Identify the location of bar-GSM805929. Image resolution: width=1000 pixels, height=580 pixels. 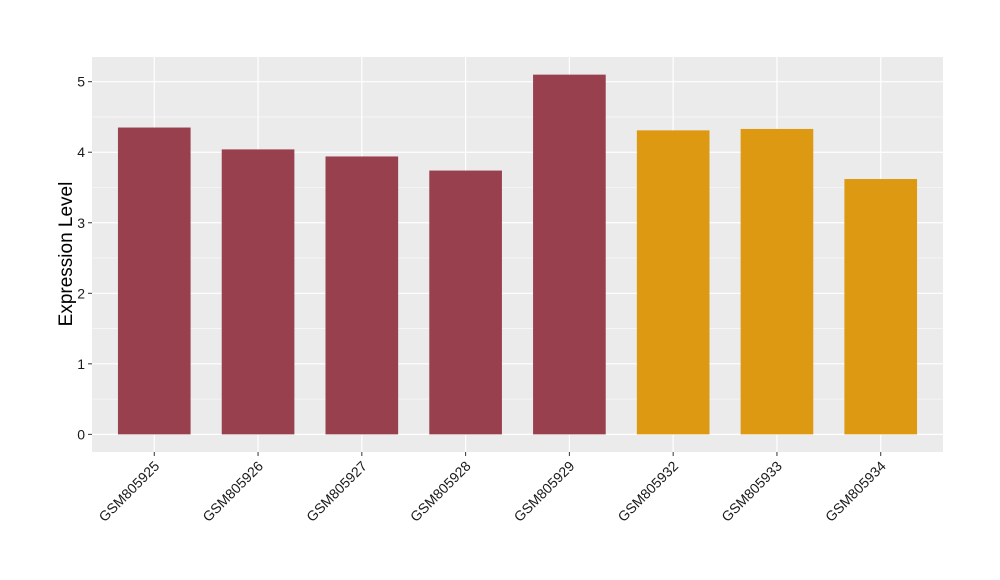
(569, 254).